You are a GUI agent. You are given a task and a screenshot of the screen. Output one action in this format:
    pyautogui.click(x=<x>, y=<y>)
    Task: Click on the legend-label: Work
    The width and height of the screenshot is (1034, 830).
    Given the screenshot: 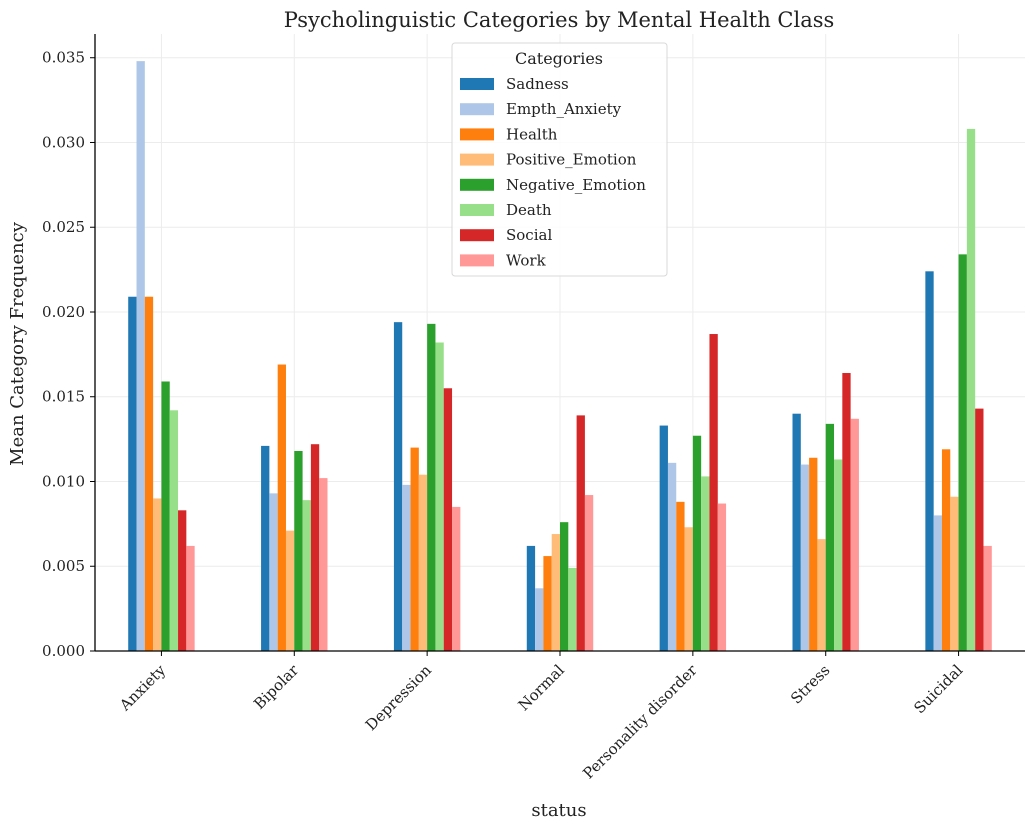 What is the action you would take?
    pyautogui.click(x=526, y=260)
    